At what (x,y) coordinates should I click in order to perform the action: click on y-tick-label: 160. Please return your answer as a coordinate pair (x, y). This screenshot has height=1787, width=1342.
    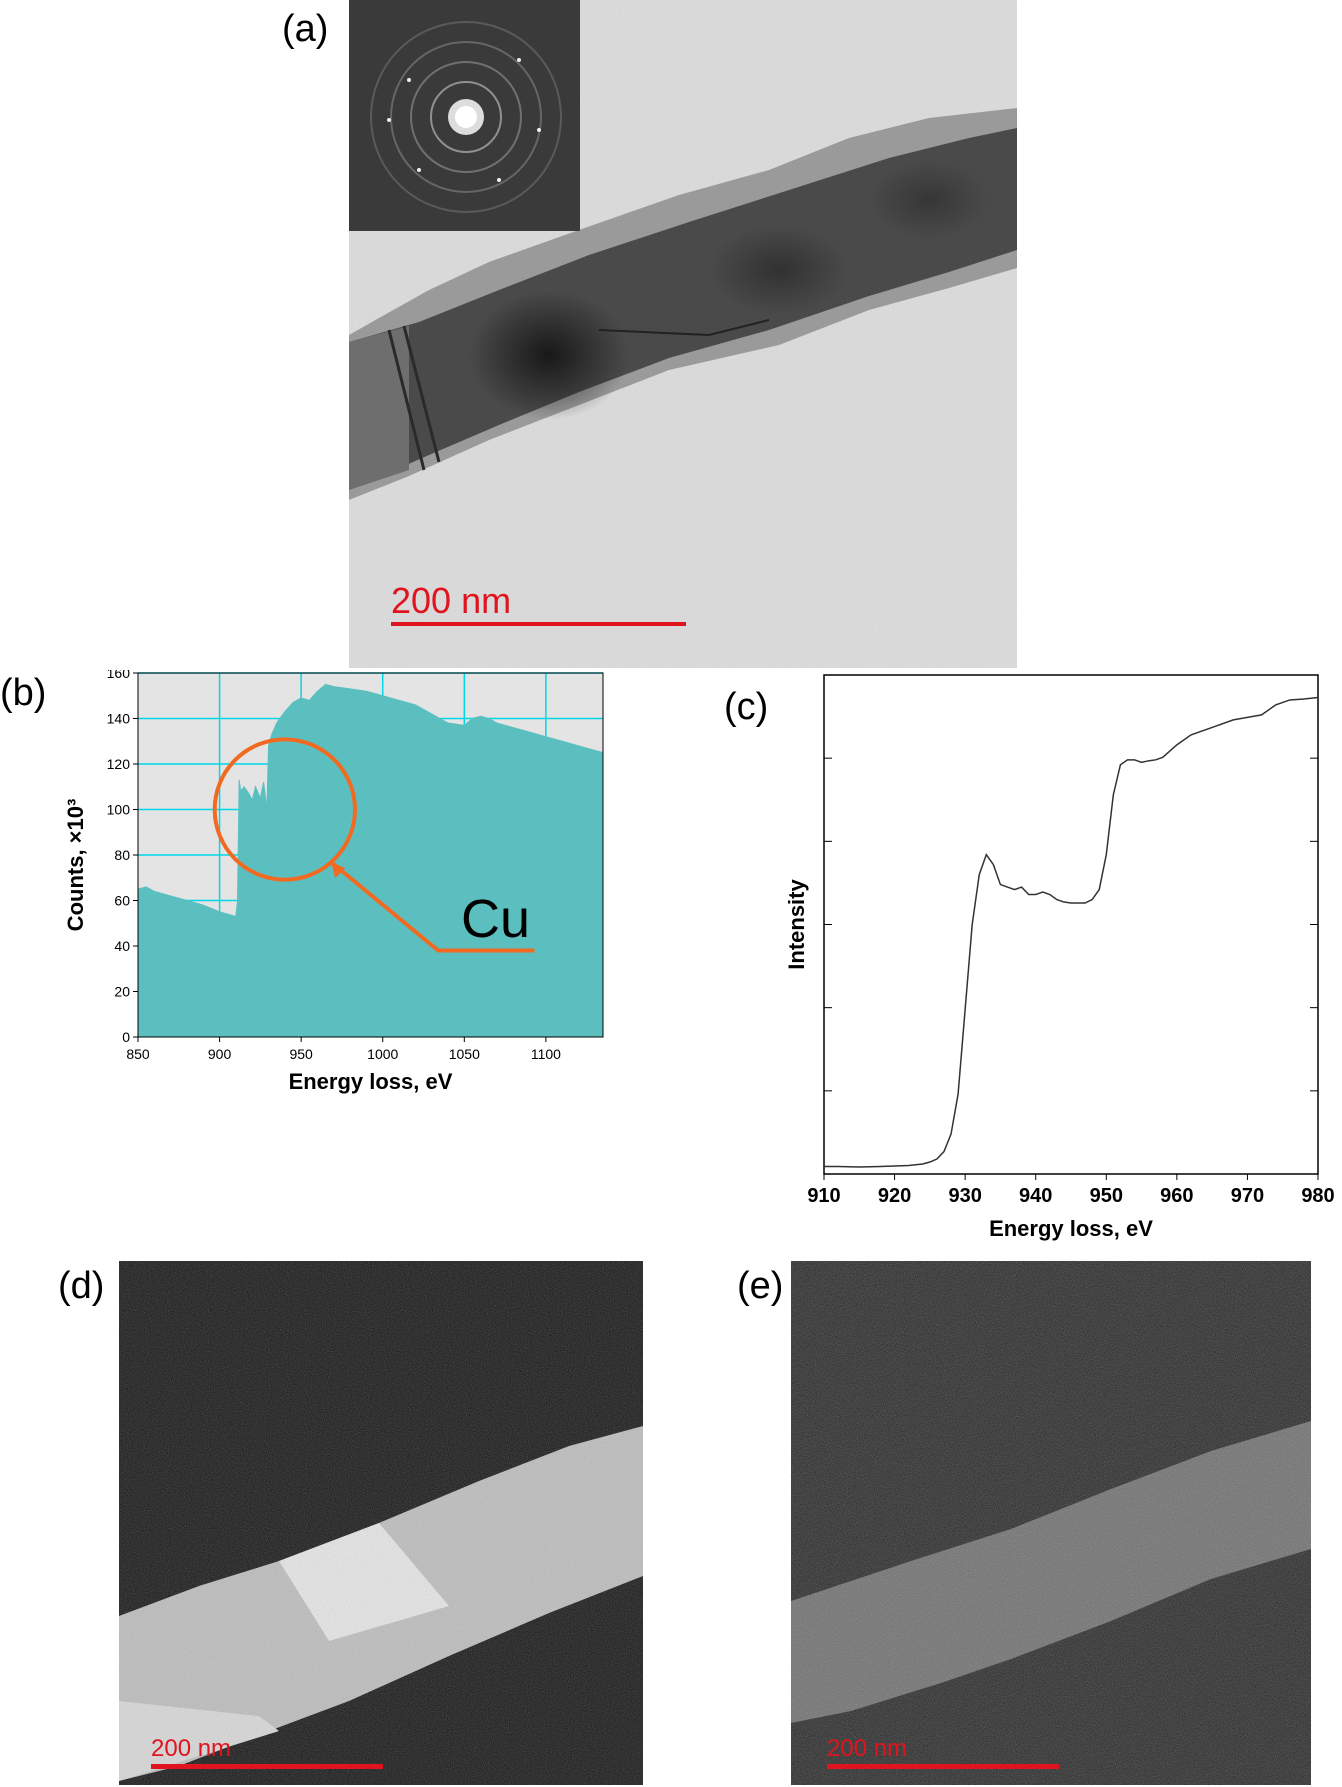
    Looking at the image, I should click on (119, 675).